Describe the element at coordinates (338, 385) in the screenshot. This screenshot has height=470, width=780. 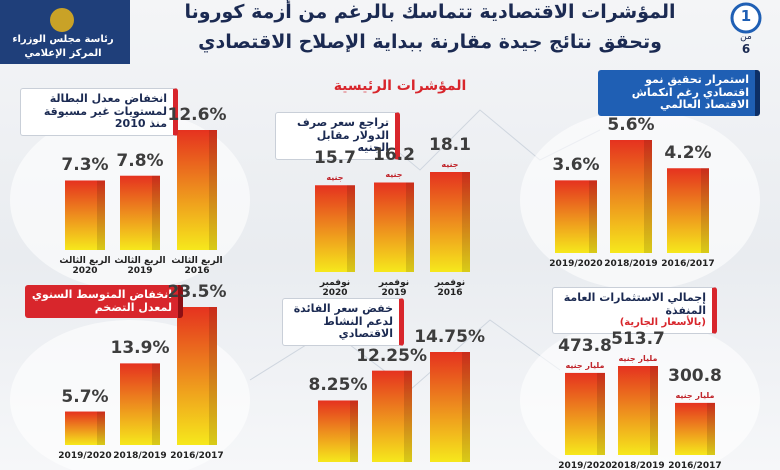
I see `value-label: 8.25%` at that location.